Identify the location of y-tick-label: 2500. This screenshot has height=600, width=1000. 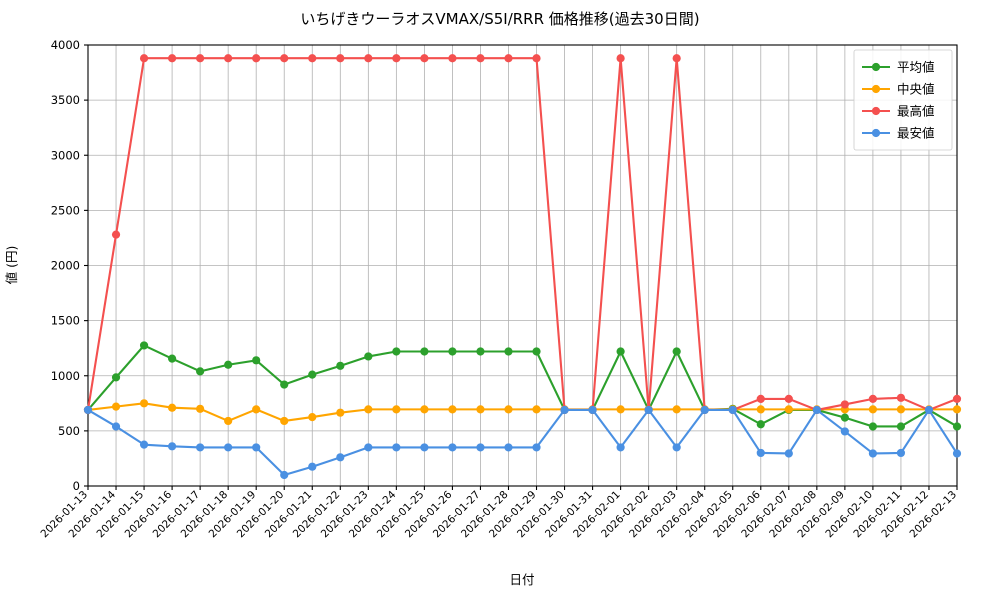
(65, 210).